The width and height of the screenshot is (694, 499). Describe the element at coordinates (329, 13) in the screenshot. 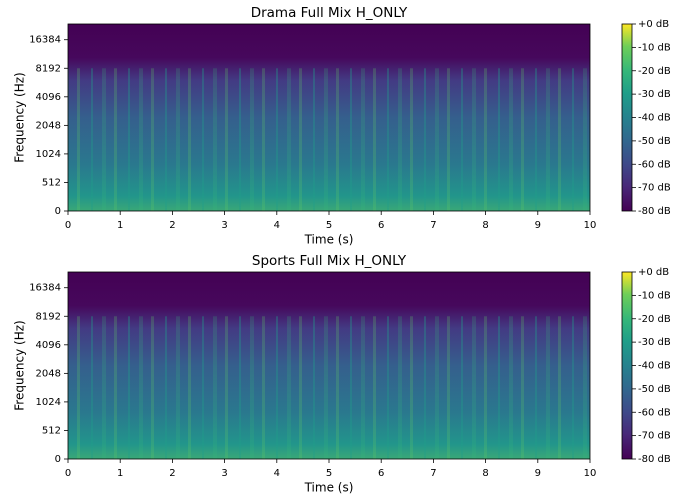

I see `chart-title: Drama Full Mix H_ONLY` at that location.